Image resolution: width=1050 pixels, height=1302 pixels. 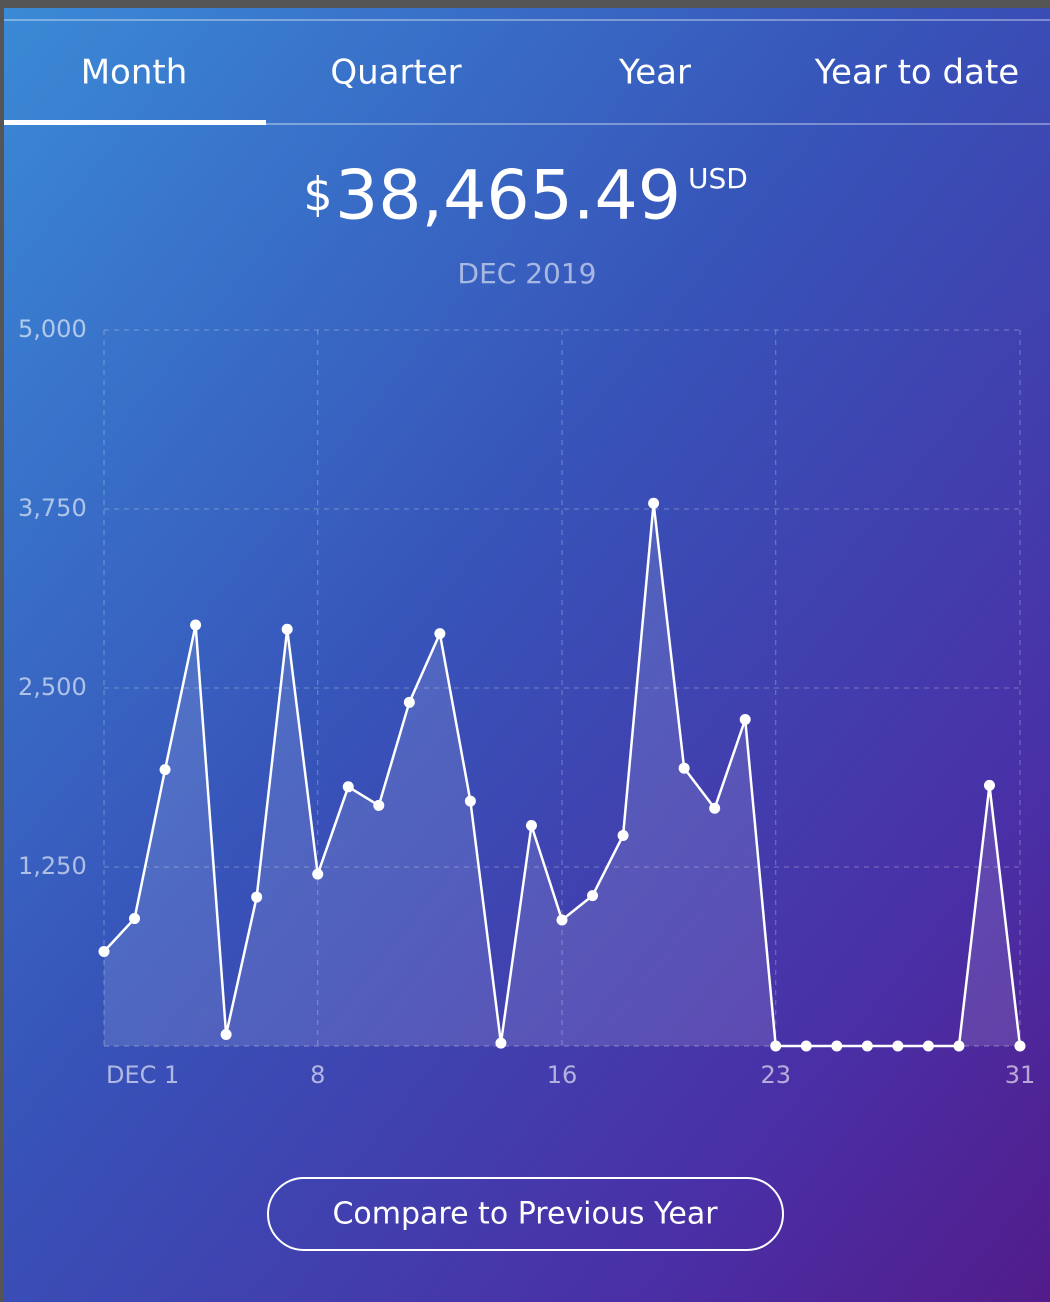 I want to click on tab: Month, so click(x=134, y=73).